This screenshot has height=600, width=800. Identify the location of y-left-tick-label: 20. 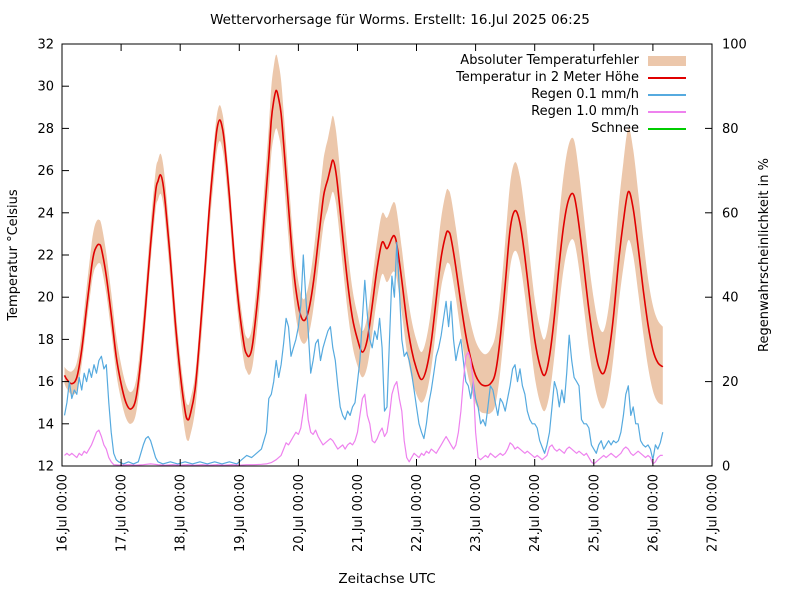
(45, 298).